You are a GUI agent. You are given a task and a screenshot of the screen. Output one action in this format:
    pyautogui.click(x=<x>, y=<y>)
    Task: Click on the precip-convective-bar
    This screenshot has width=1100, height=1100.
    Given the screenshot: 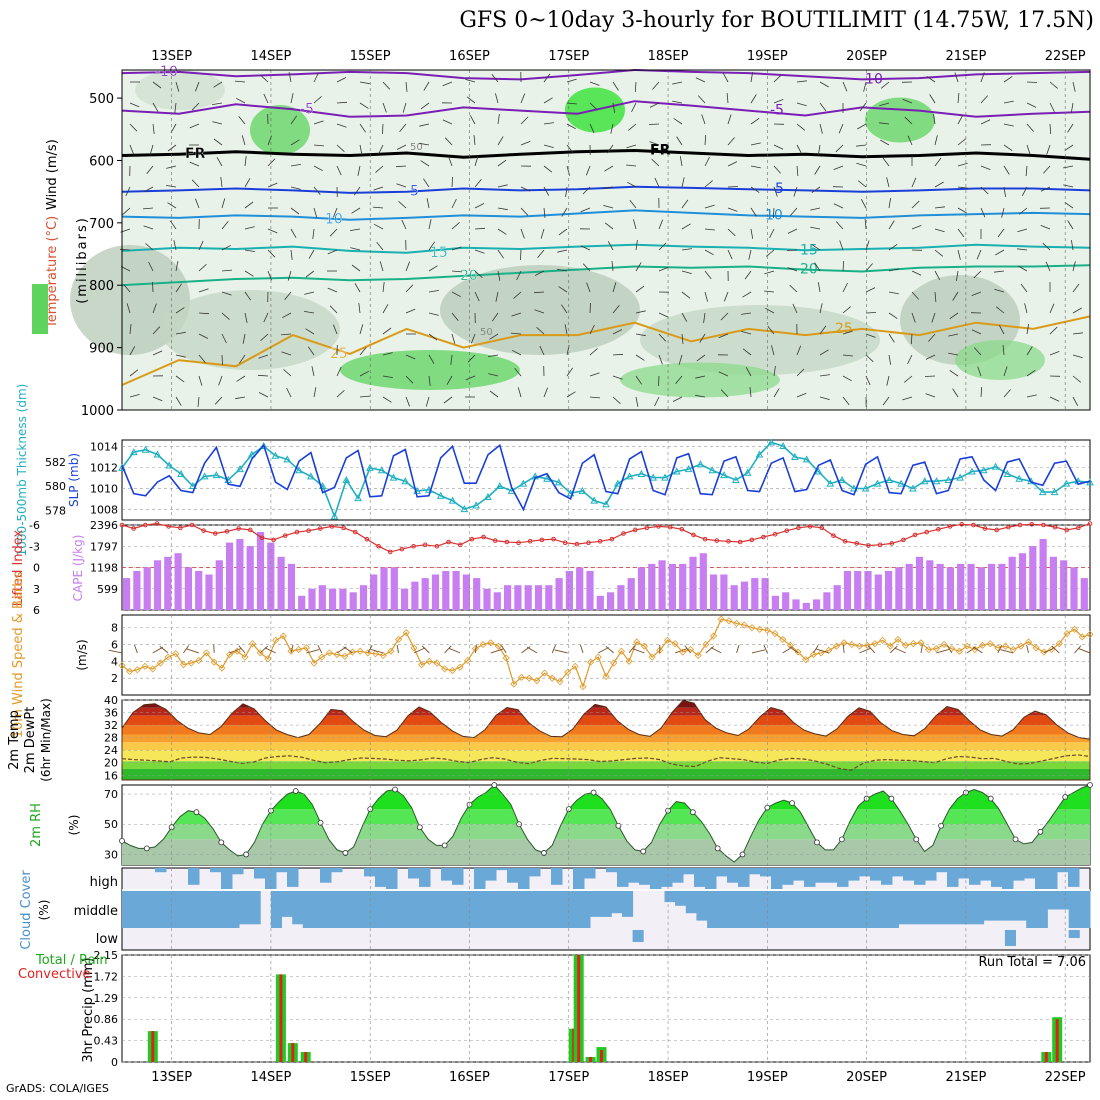 What is the action you would take?
    pyautogui.click(x=579, y=1008)
    